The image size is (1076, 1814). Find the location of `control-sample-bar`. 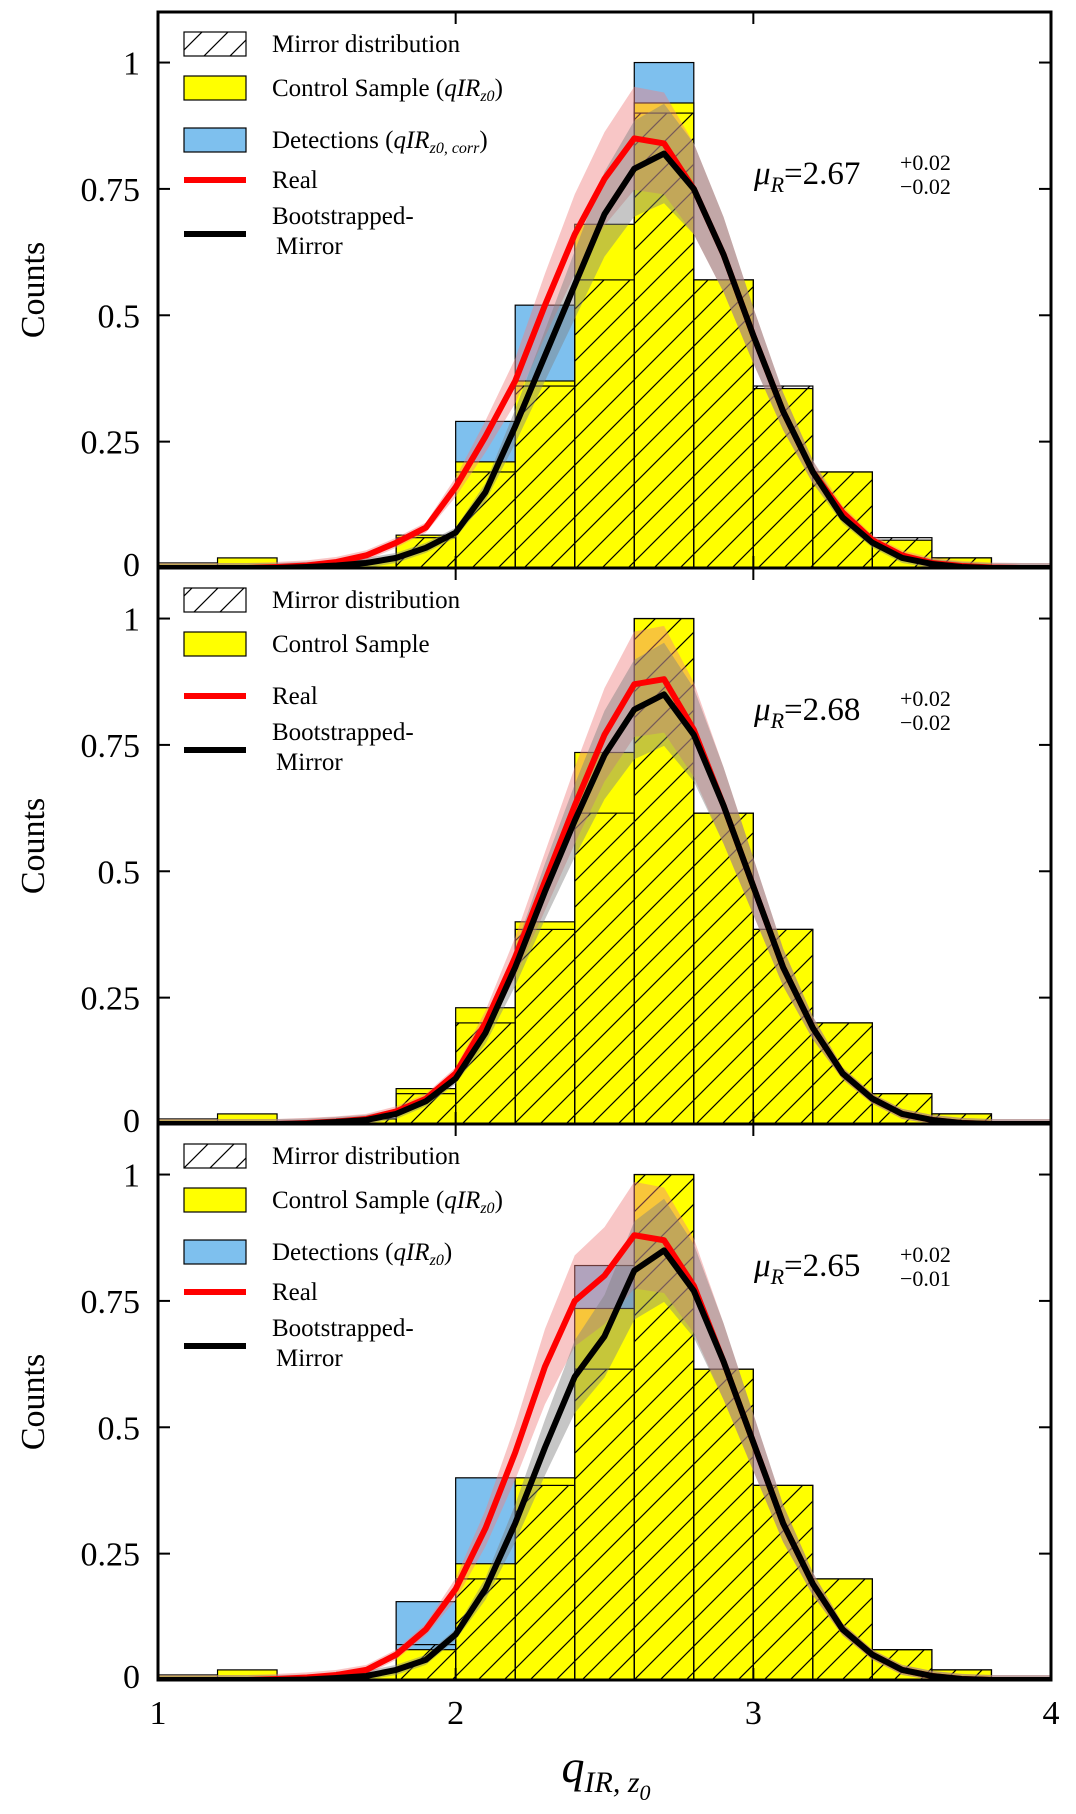

control-sample-bar is located at coordinates (247, 562).